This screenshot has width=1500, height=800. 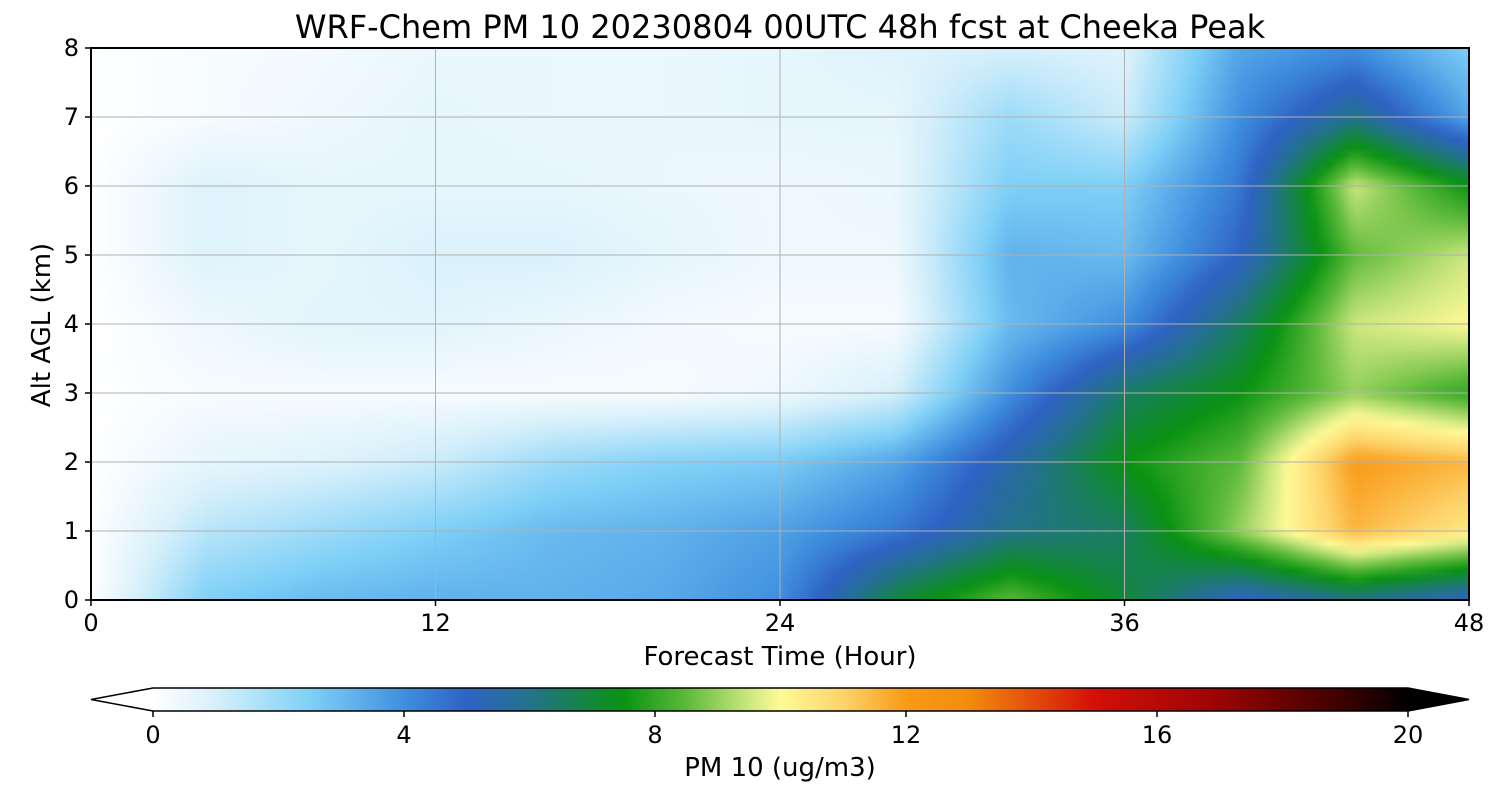 What do you see at coordinates (403, 735) in the screenshot?
I see `colorbar-tick-label: 4` at bounding box center [403, 735].